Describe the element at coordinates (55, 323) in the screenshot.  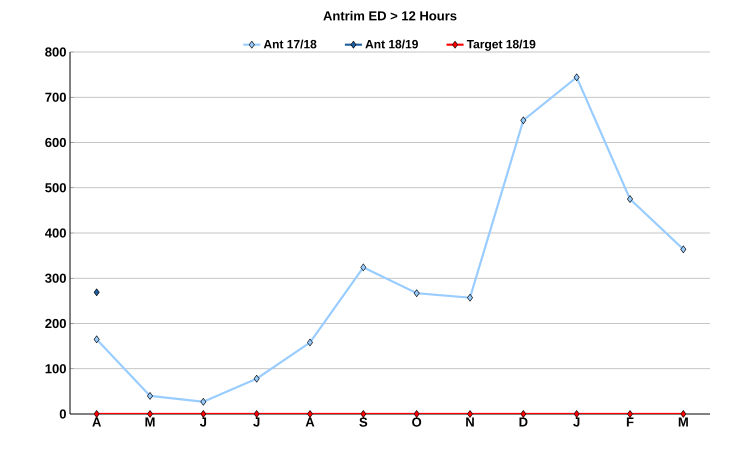
I see `y-tick-label: 200` at that location.